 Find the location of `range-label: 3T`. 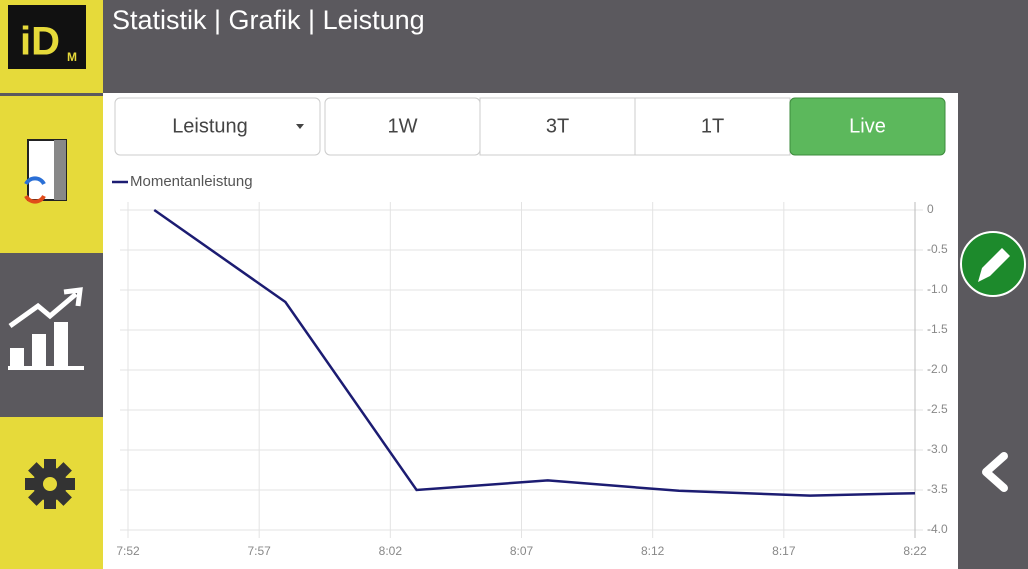

range-label: 3T is located at coordinates (557, 126).